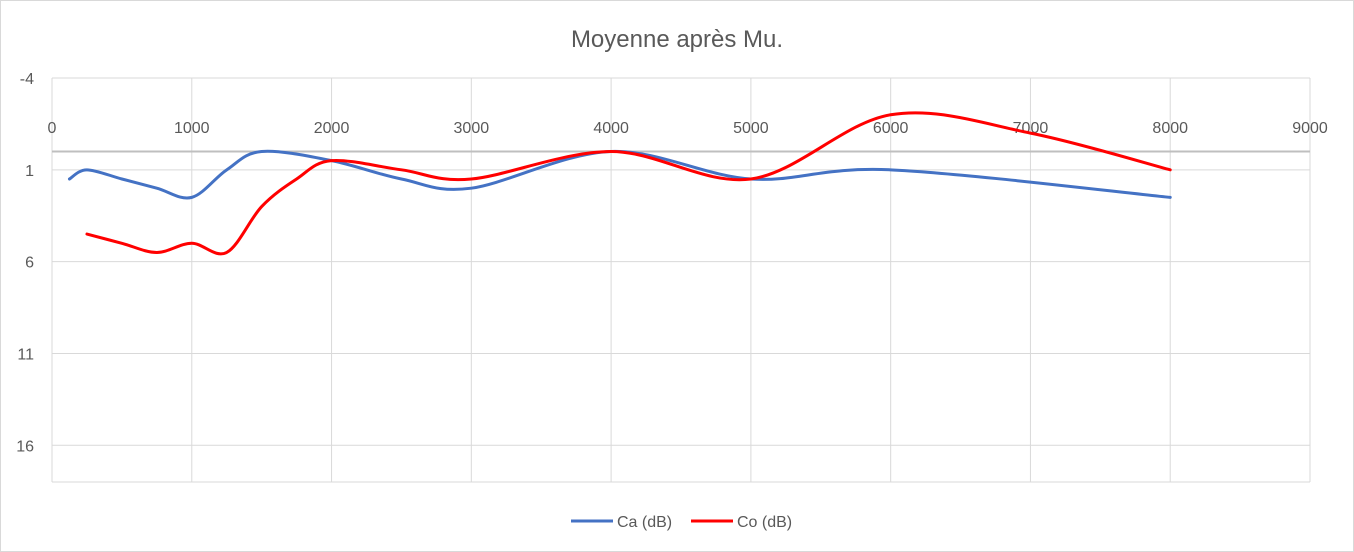  What do you see at coordinates (27, 79) in the screenshot?
I see `y-tick-label: -4` at bounding box center [27, 79].